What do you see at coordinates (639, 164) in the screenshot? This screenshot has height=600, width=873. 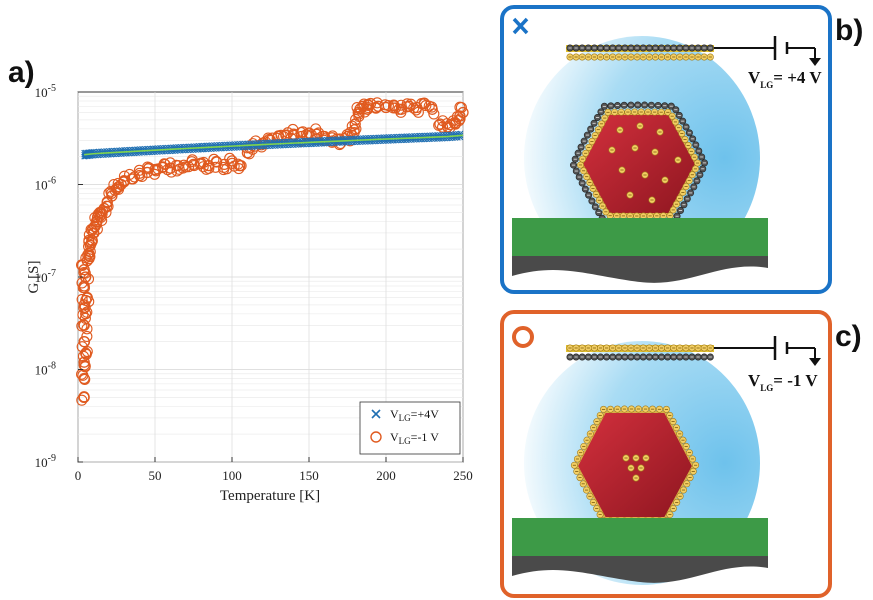 I see `nanocrystal-charges` at bounding box center [639, 164].